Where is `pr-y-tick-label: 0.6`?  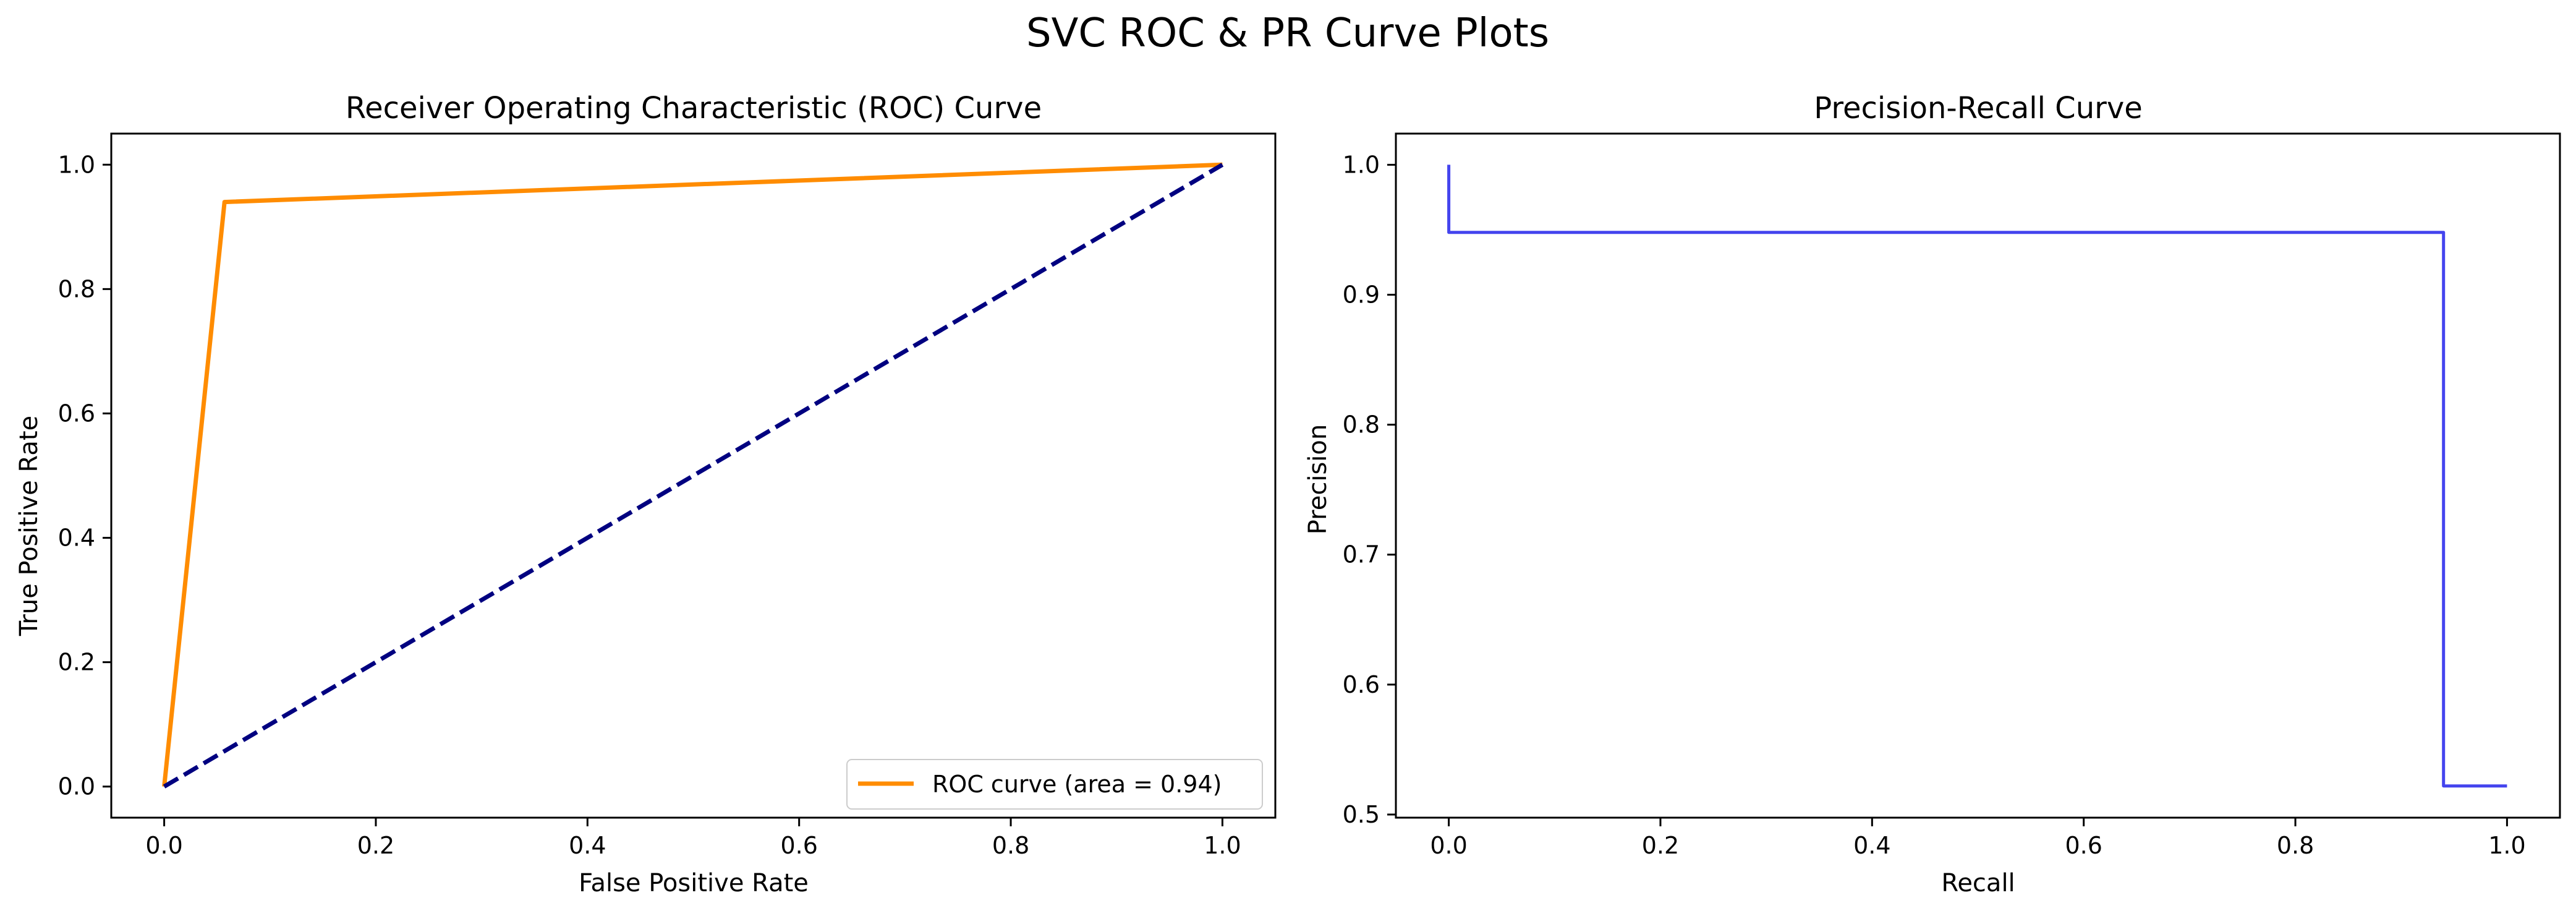 pr-y-tick-label: 0.6 is located at coordinates (1361, 684).